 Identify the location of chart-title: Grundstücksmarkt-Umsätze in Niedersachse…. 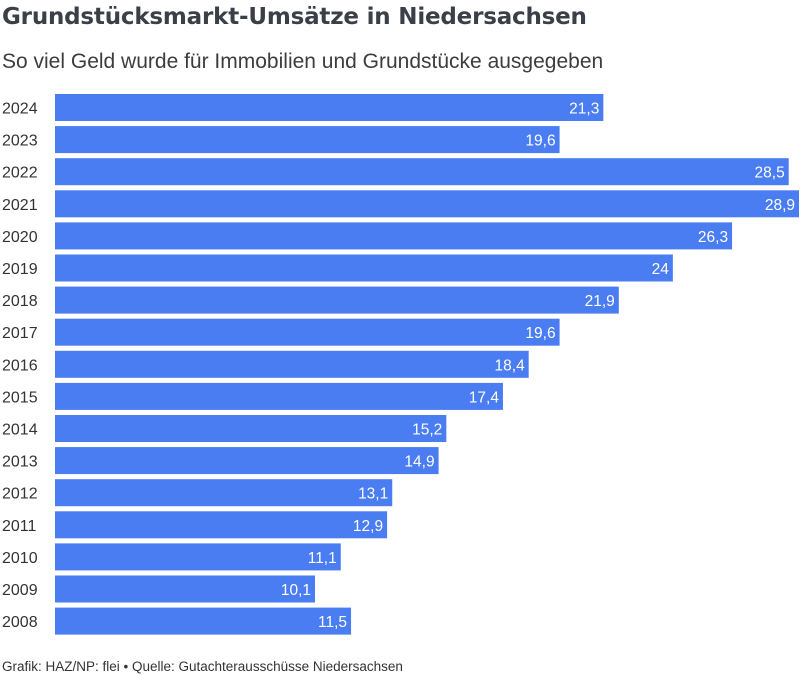
(294, 17).